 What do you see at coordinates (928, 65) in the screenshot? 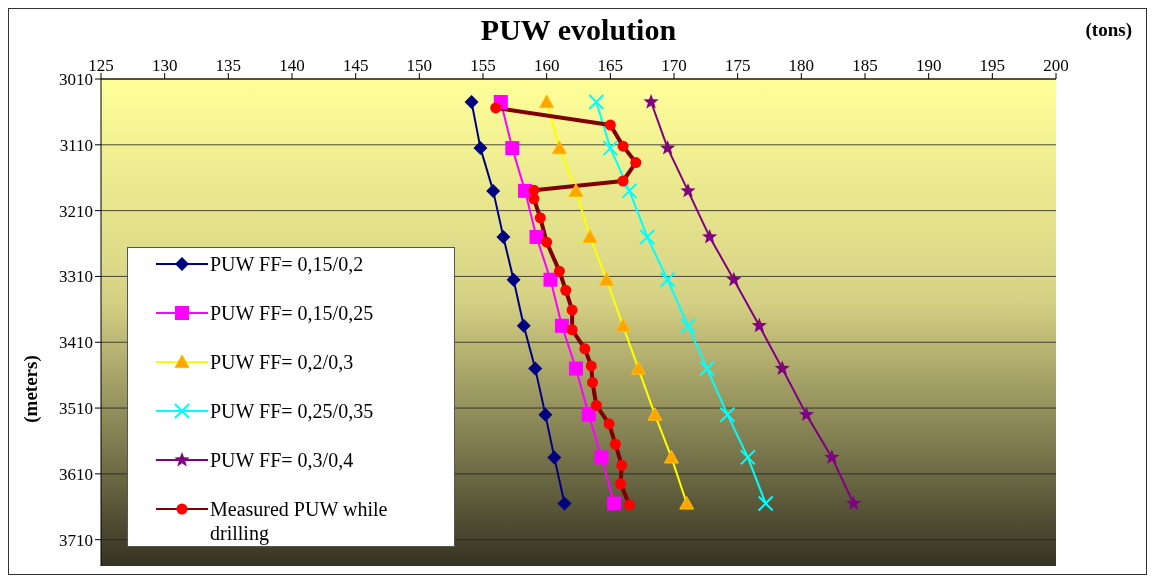
I see `x-tick-label: 190` at bounding box center [928, 65].